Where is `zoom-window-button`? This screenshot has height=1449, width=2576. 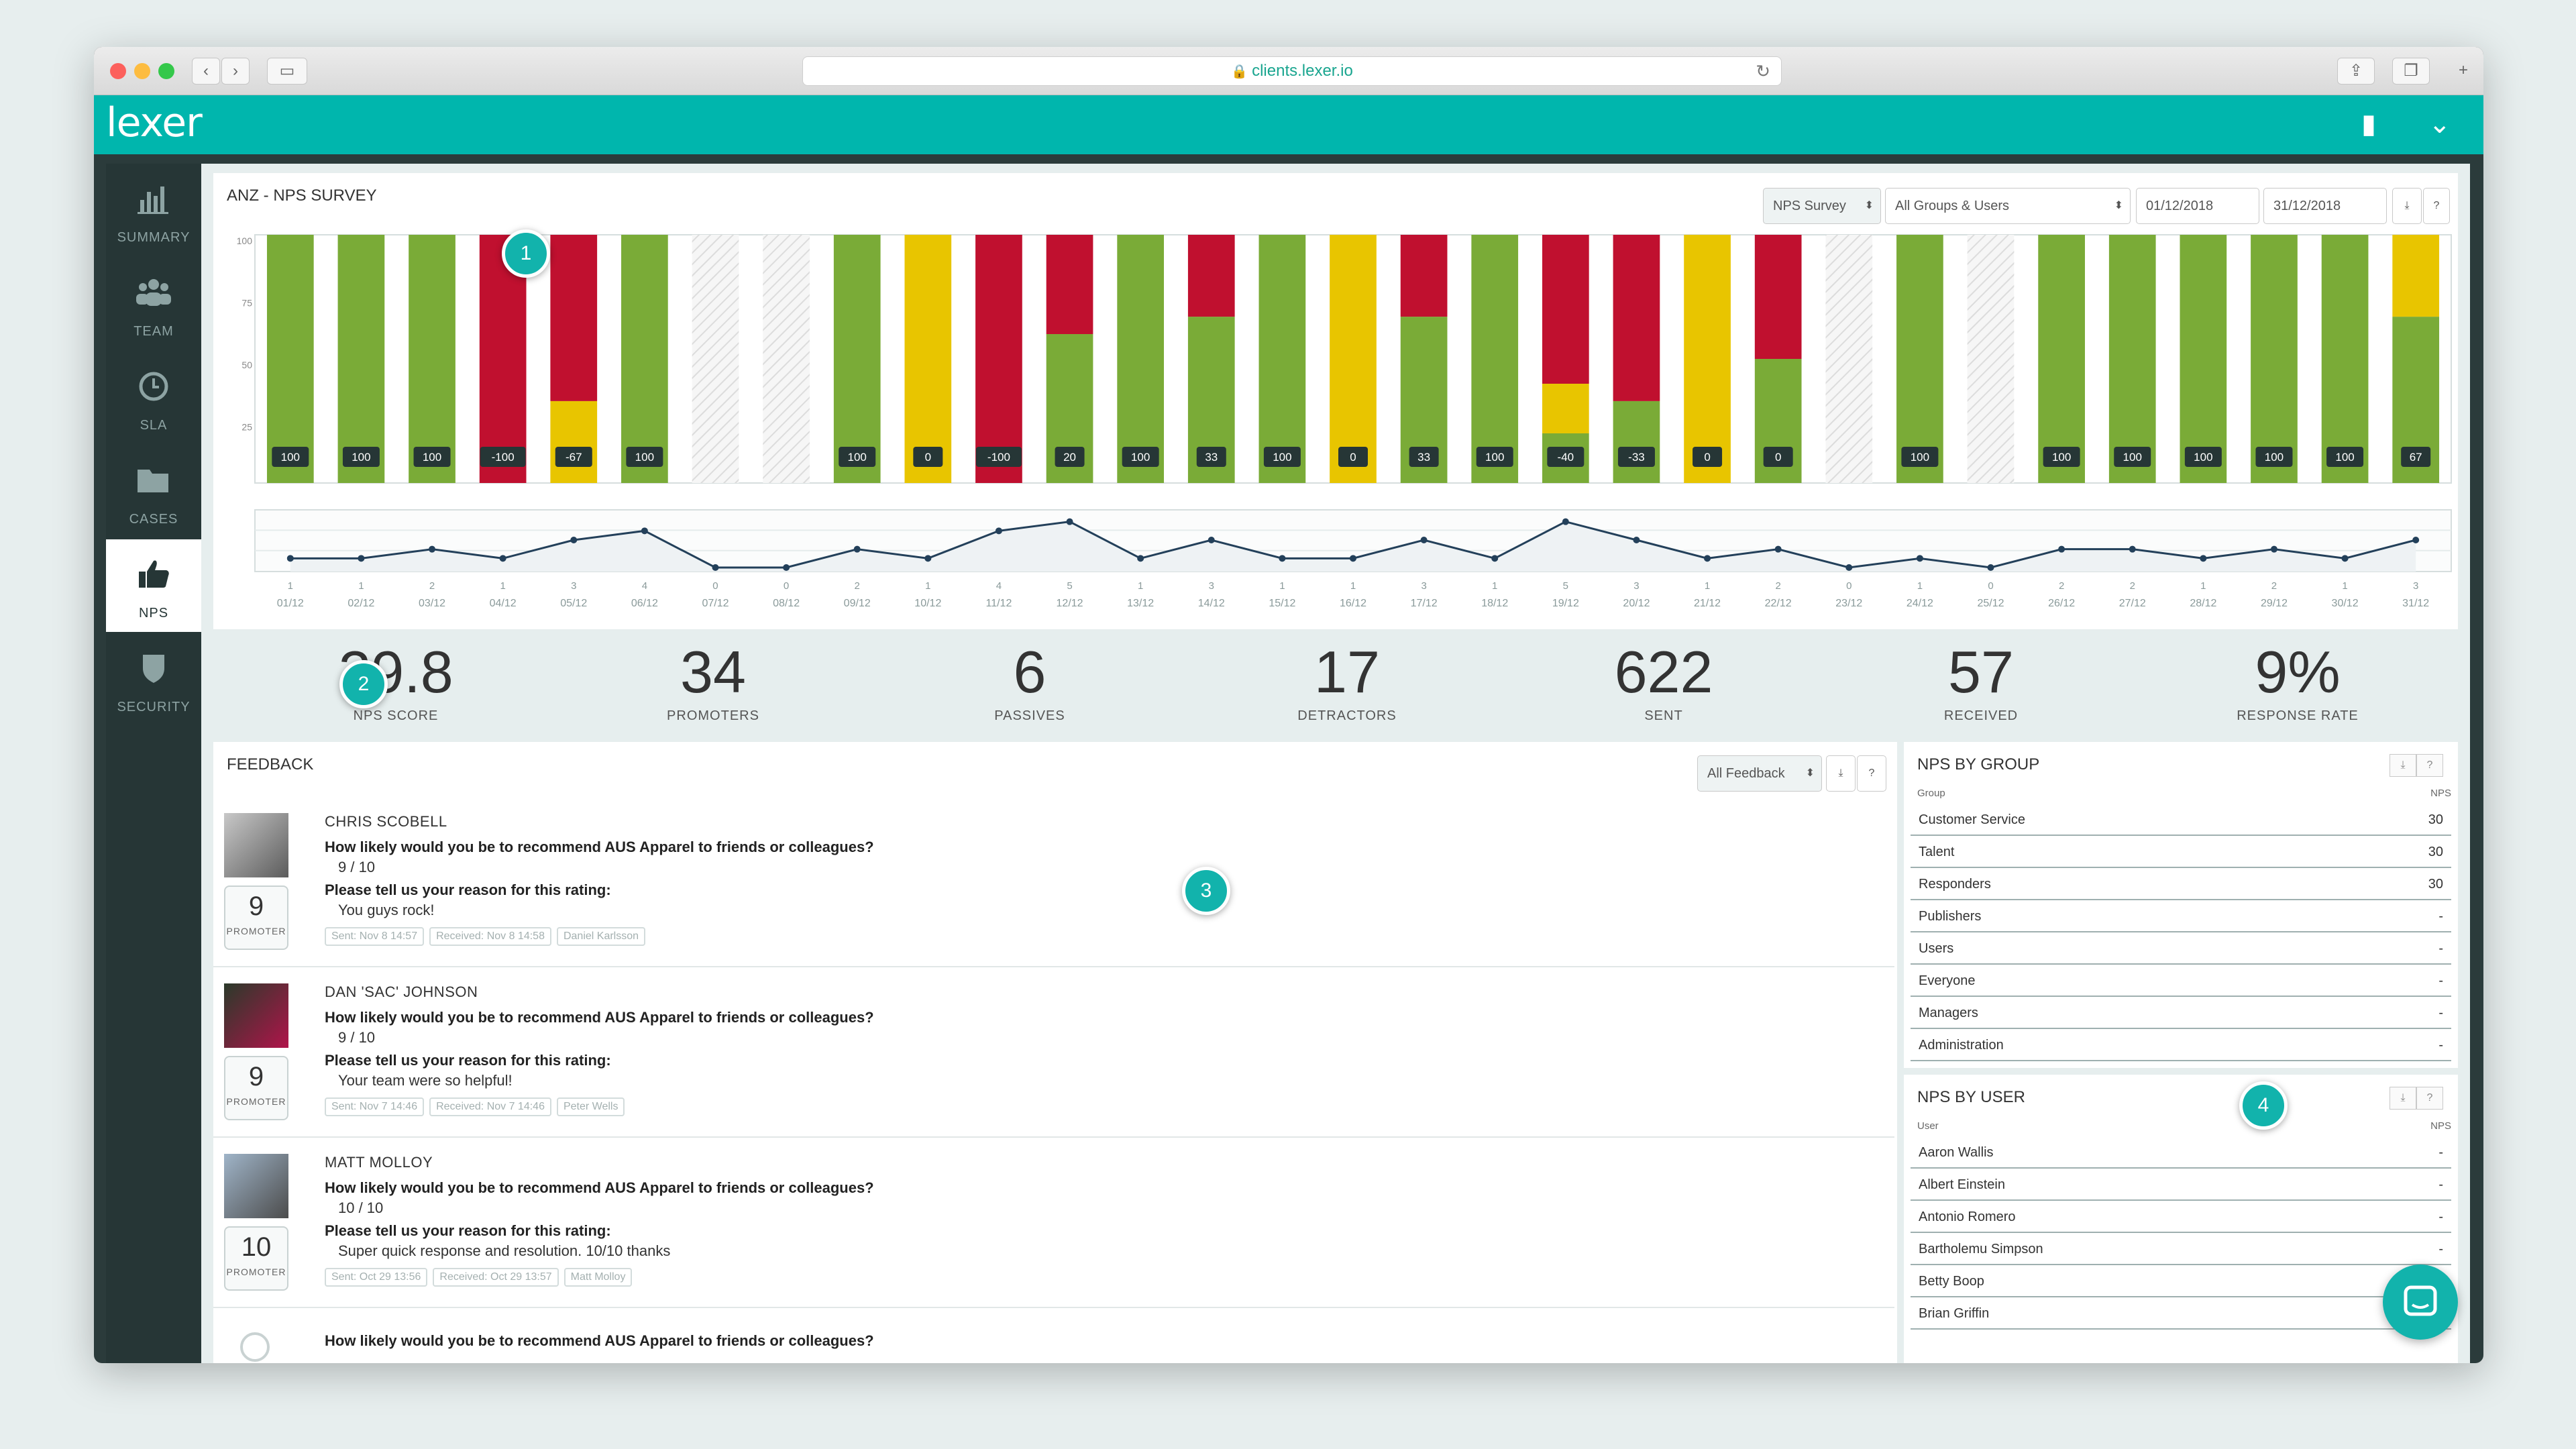 zoom-window-button is located at coordinates (166, 71).